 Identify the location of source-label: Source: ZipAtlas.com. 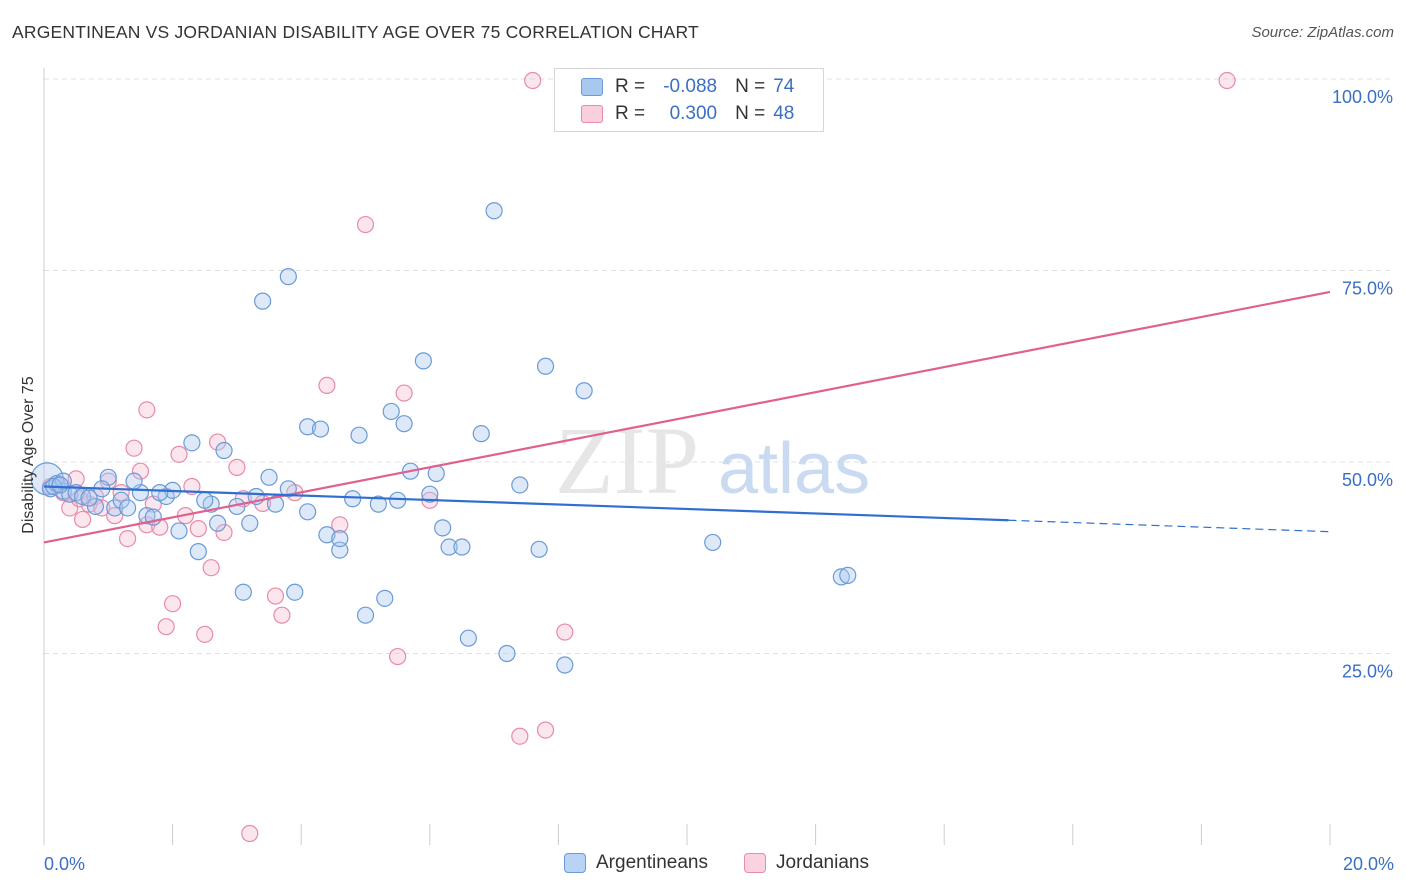
(1322, 32).